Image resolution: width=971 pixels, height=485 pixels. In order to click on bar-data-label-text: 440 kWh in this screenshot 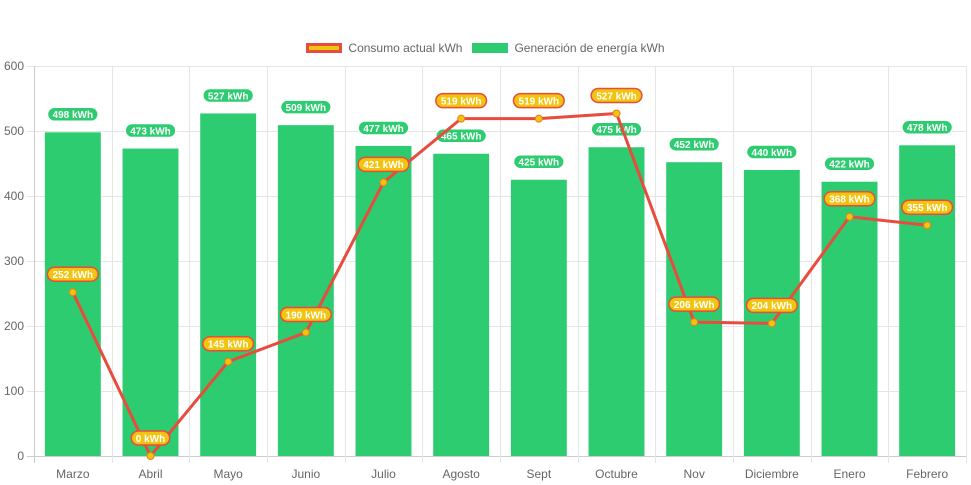, I will do `click(772, 153)`.